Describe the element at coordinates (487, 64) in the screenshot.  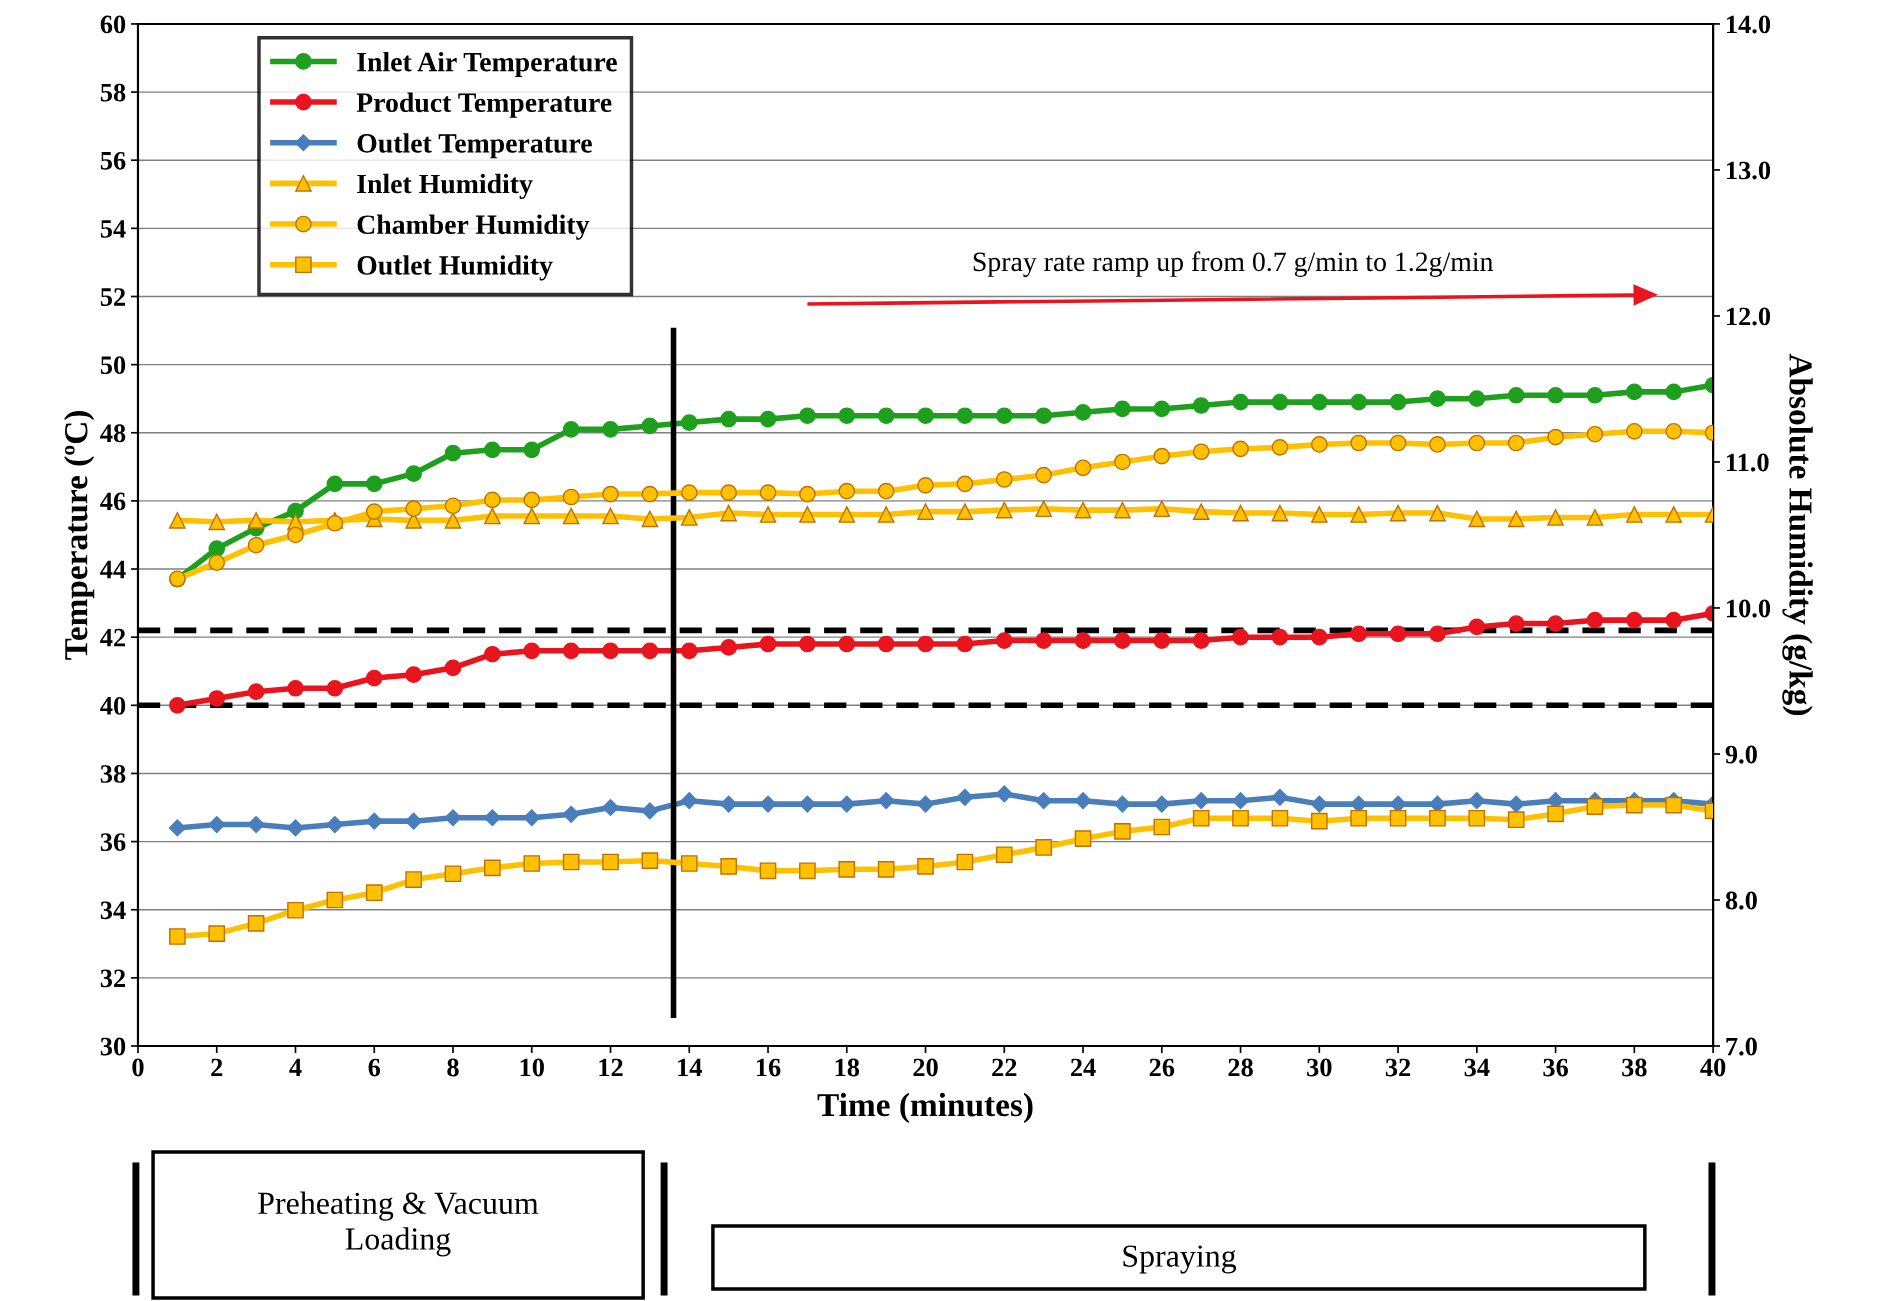
I see `legend-label: Inlet Air Temperature` at that location.